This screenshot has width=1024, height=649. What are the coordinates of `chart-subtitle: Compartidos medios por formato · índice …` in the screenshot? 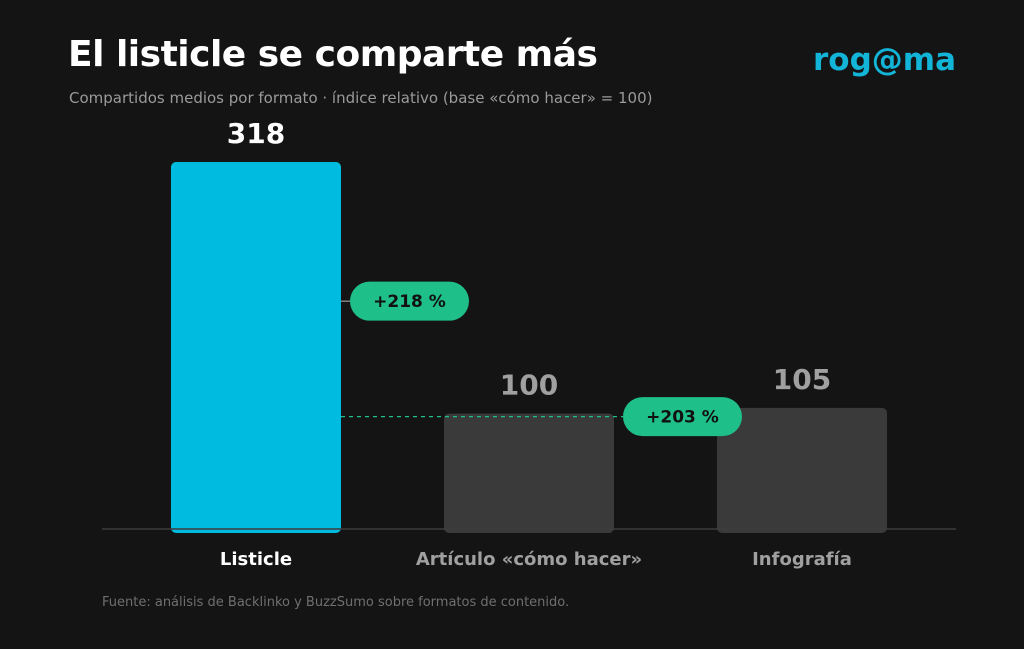 It's located at (361, 98).